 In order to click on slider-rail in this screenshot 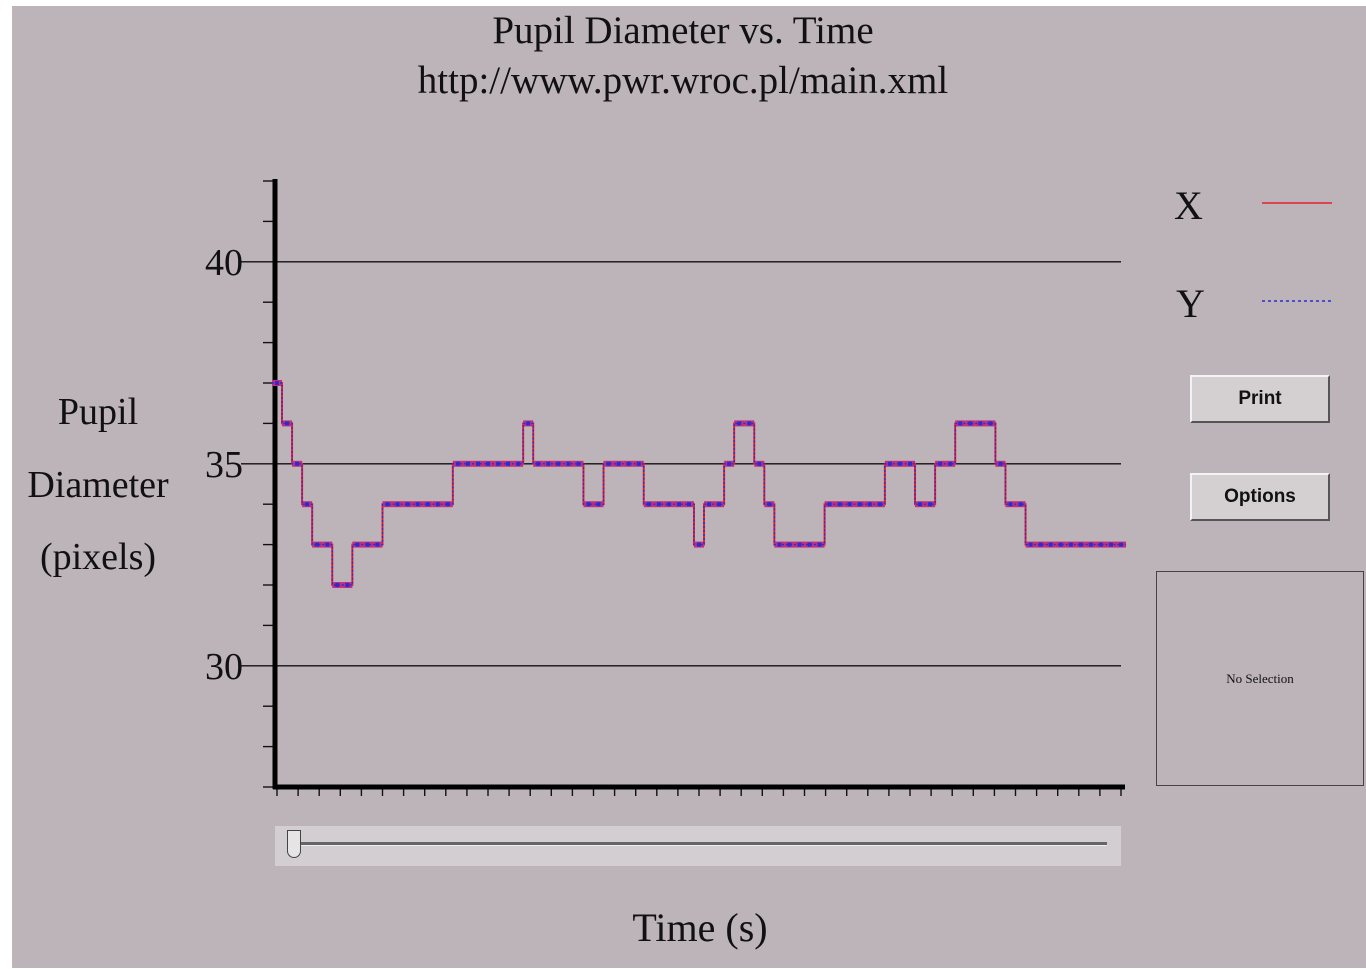, I will do `click(703, 844)`.